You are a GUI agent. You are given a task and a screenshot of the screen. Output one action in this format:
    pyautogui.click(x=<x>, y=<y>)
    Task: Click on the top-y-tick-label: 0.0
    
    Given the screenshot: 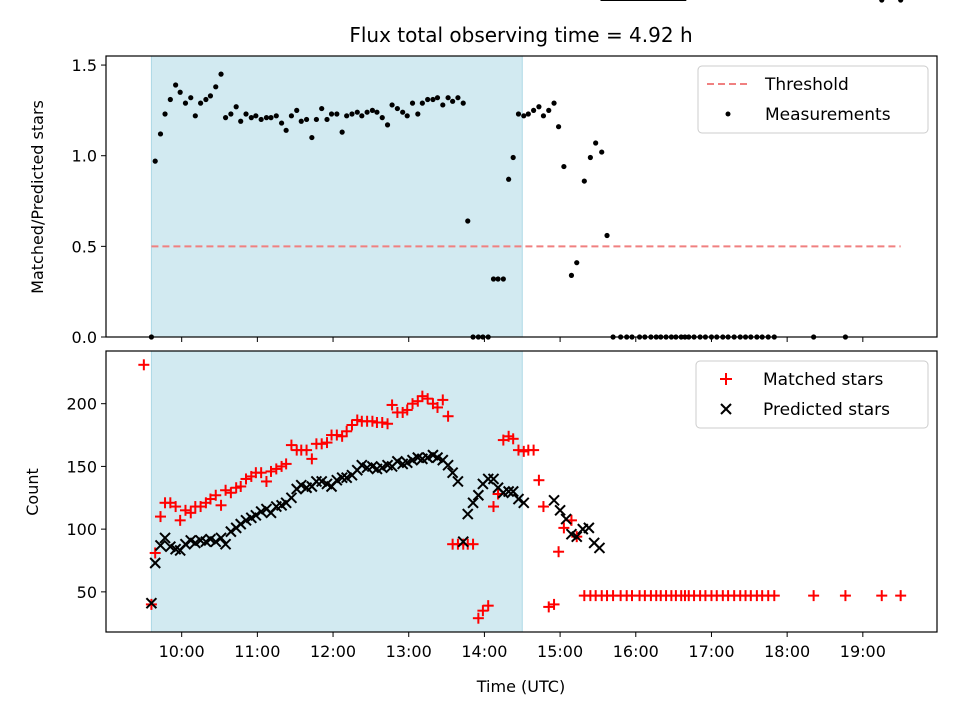 What is the action you would take?
    pyautogui.click(x=84, y=337)
    